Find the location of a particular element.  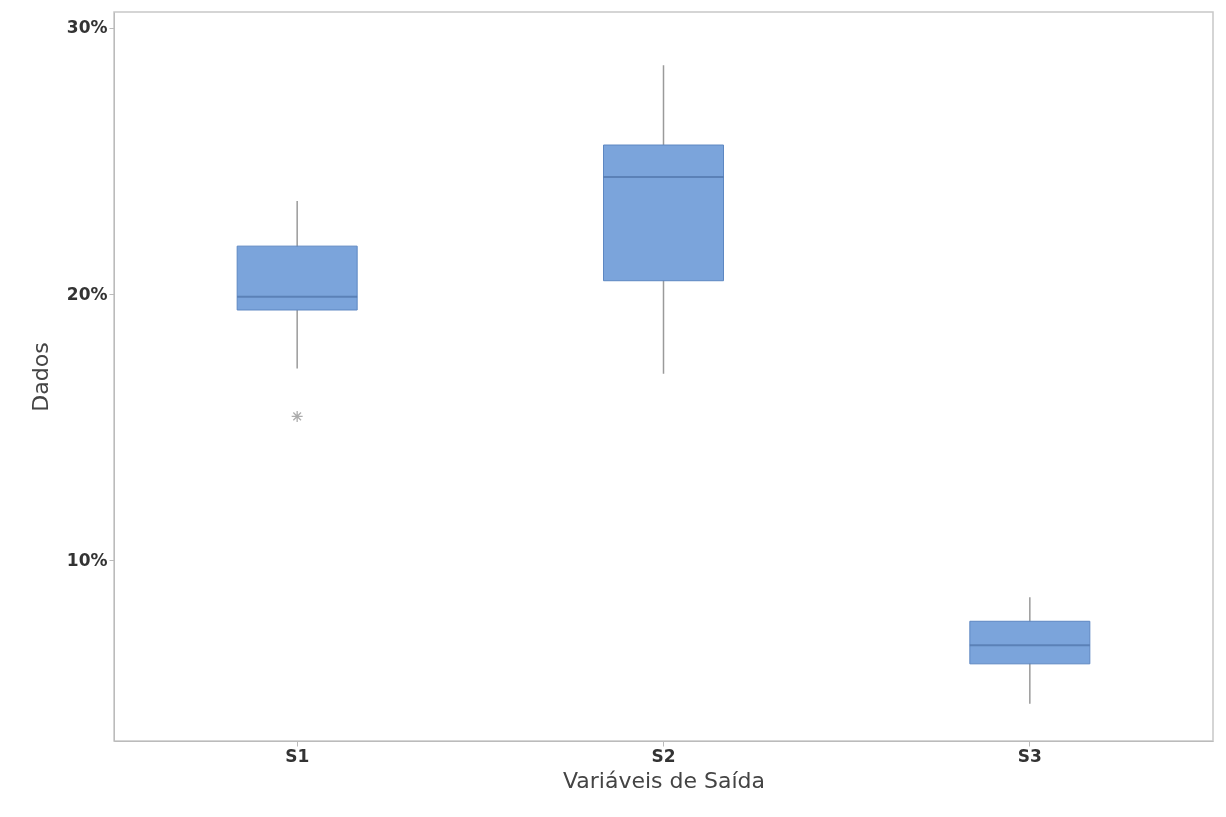

y-tick-label: 10% is located at coordinates (87, 559).